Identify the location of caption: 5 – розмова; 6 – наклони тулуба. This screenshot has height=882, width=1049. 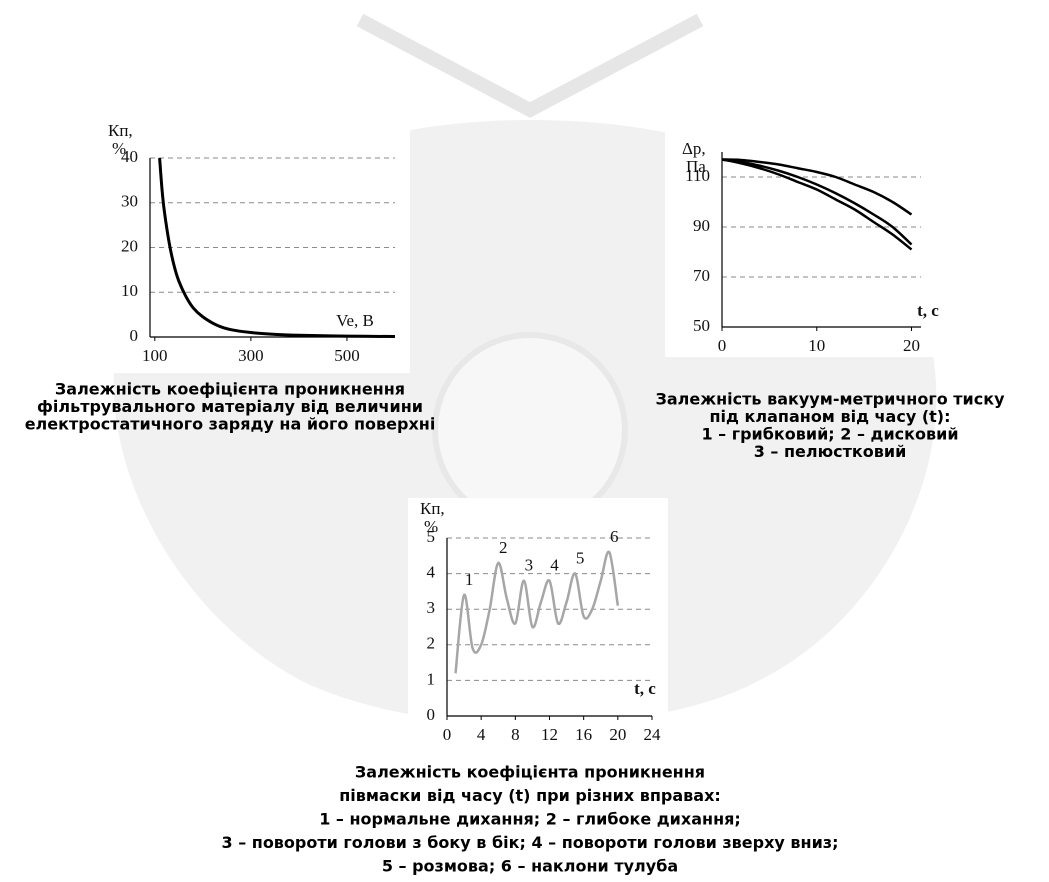
(530, 866).